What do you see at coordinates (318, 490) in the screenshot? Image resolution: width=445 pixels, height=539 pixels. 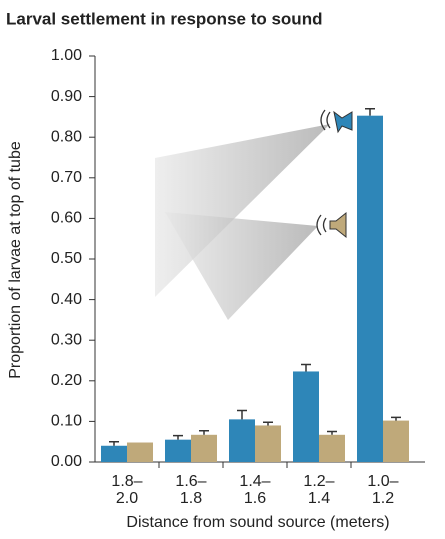 I see `x-tick-label: 1.2– 1.4` at bounding box center [318, 490].